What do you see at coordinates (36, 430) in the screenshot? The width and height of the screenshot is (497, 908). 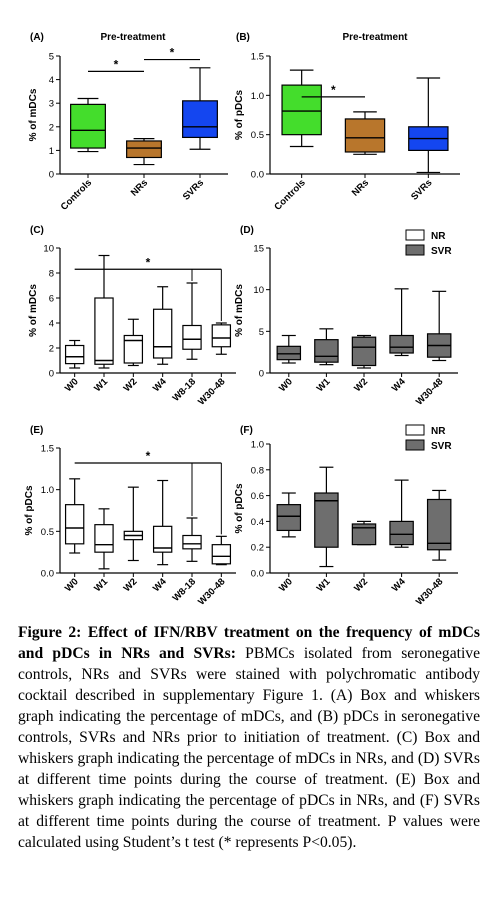 I see `panel-label: (E)` at bounding box center [36, 430].